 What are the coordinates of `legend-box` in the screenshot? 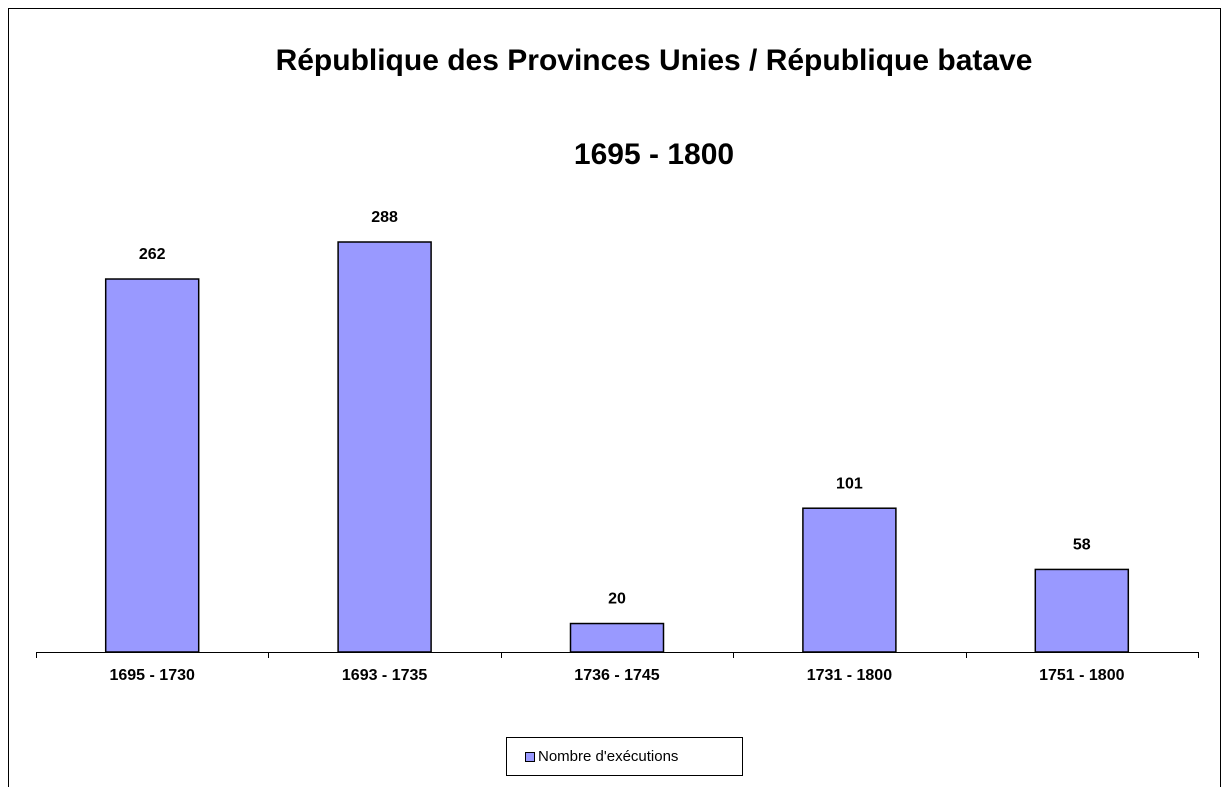 It's located at (624, 756).